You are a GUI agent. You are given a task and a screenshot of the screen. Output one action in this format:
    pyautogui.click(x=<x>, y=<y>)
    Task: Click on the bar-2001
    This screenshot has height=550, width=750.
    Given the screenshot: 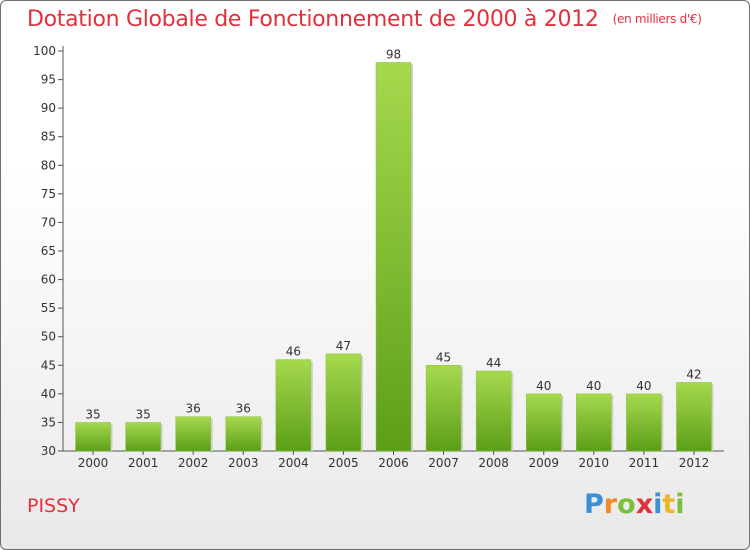 What is the action you would take?
    pyautogui.click(x=143, y=437)
    